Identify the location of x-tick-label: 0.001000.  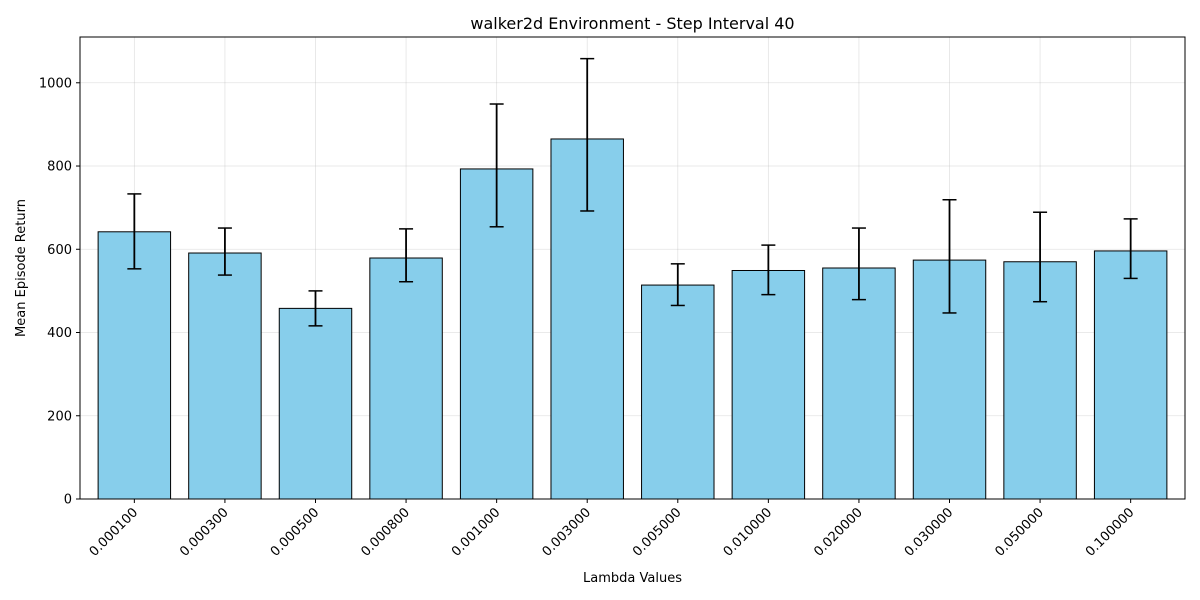
(476, 532).